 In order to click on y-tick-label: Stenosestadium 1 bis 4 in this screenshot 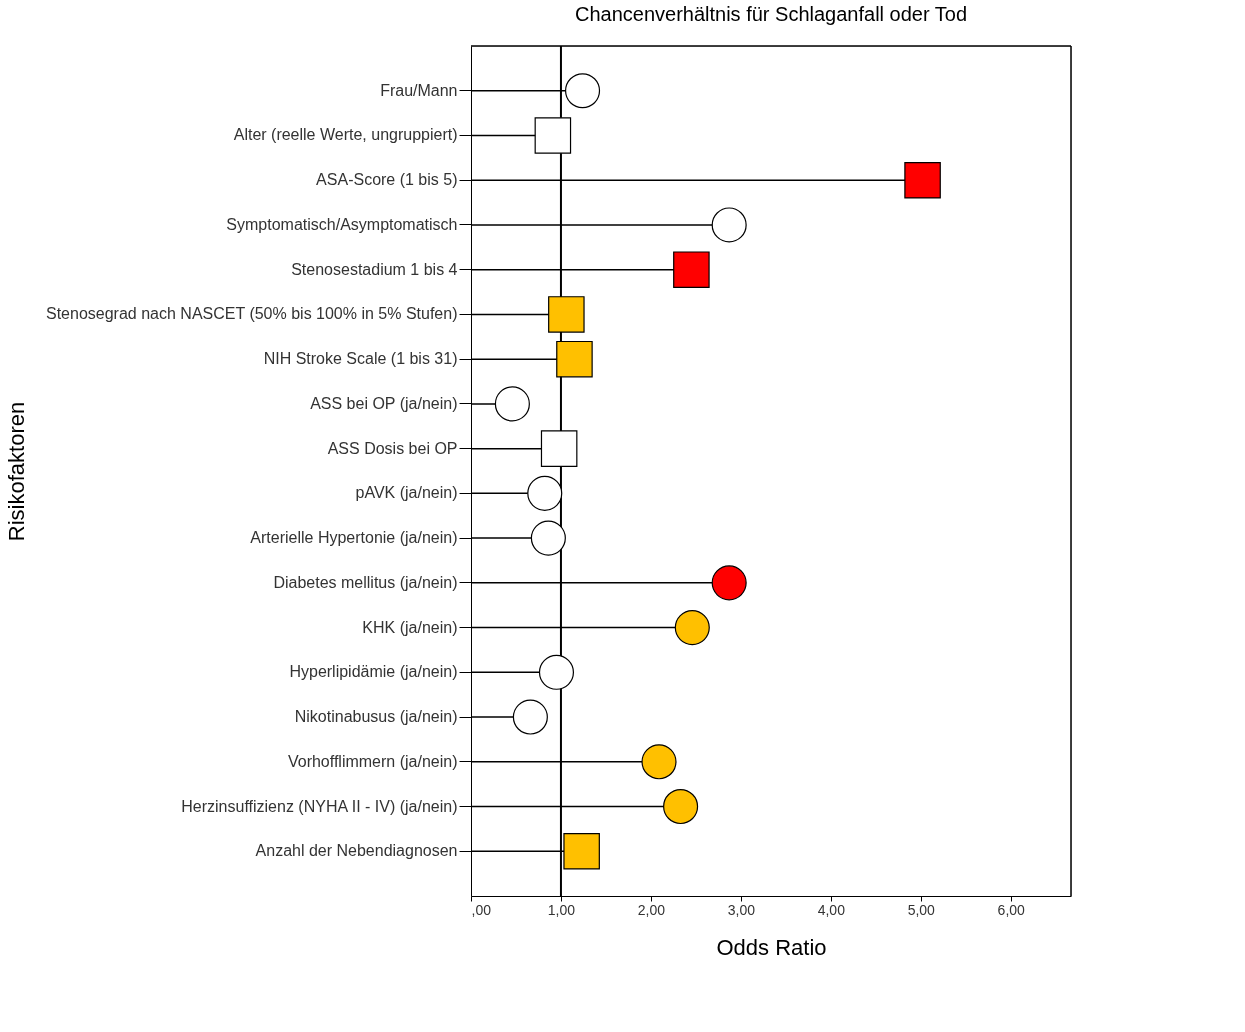, I will do `click(374, 269)`.